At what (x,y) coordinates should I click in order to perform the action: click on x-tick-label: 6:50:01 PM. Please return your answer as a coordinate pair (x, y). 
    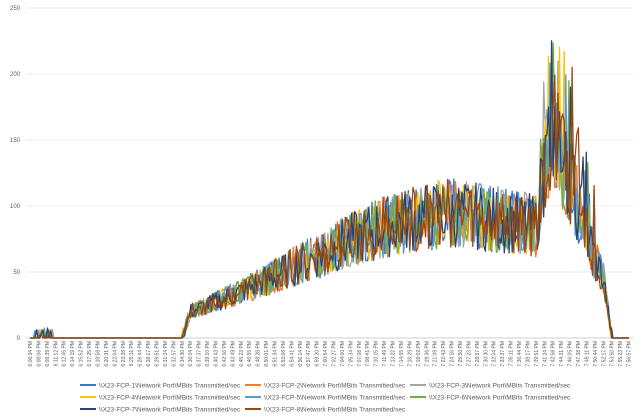
    Looking at the image, I should click on (267, 354).